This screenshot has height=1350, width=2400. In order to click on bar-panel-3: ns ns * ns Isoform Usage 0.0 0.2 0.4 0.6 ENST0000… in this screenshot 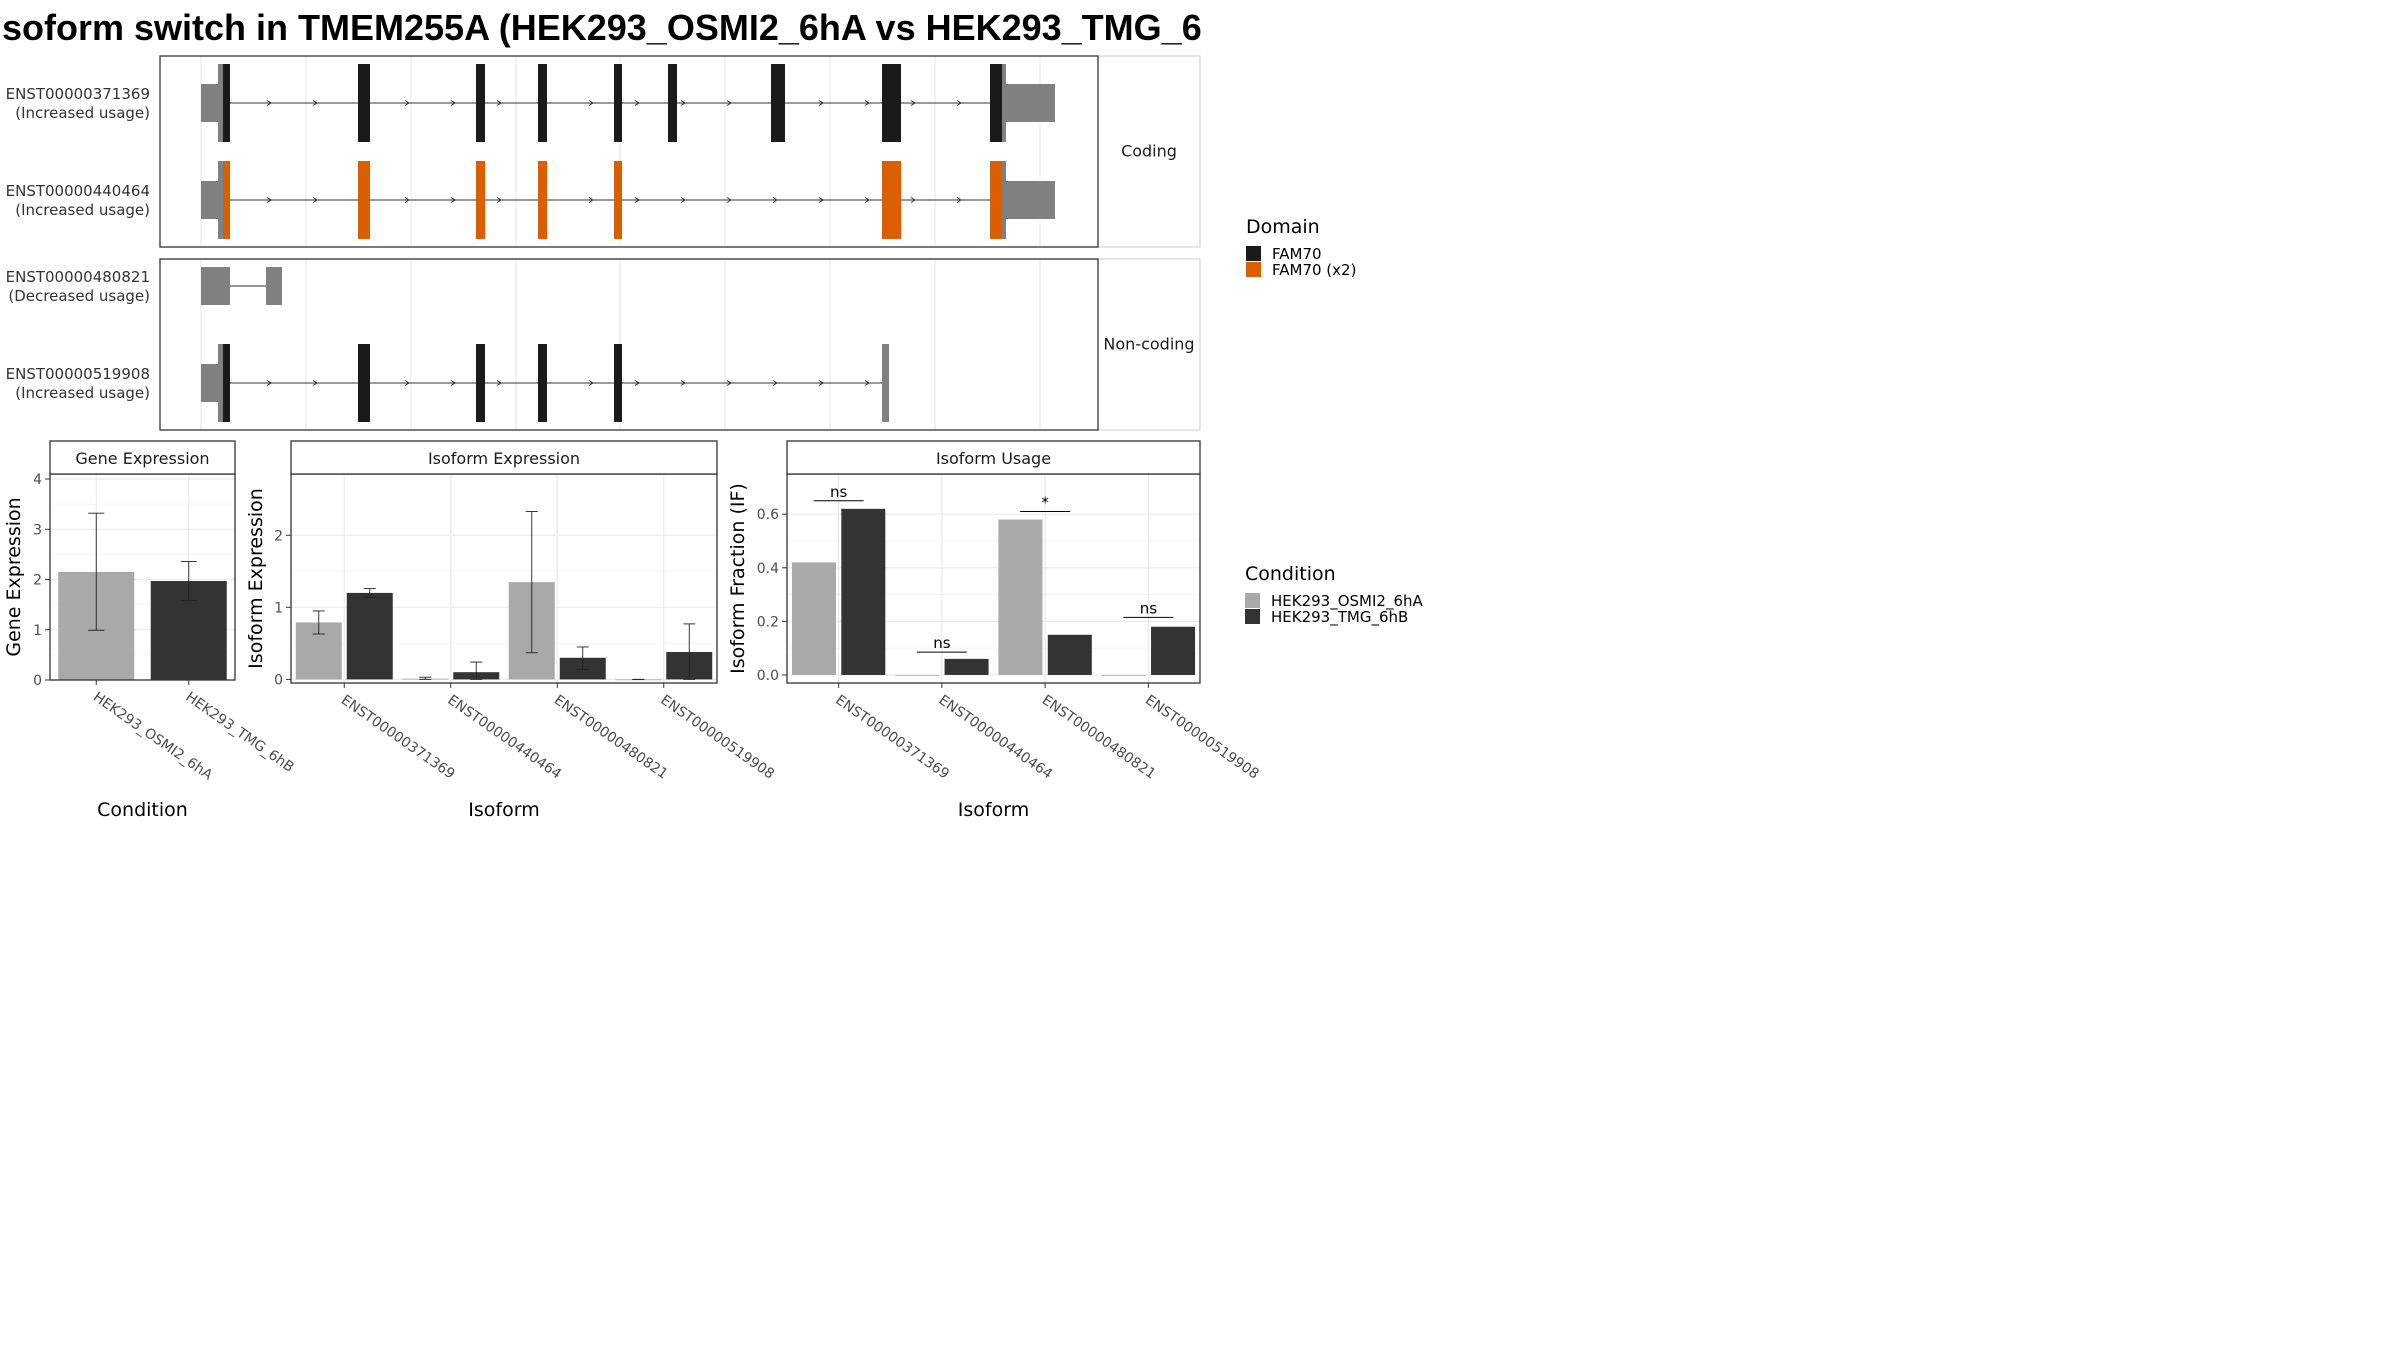, I will do `click(994, 630)`.